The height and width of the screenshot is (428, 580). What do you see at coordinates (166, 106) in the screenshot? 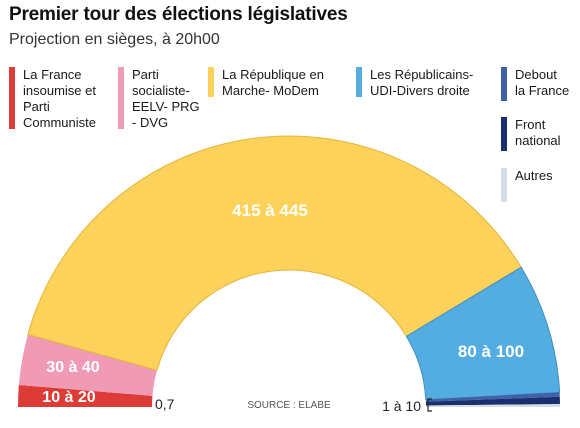
I see `legend-label-line: EELV- PRG` at bounding box center [166, 106].